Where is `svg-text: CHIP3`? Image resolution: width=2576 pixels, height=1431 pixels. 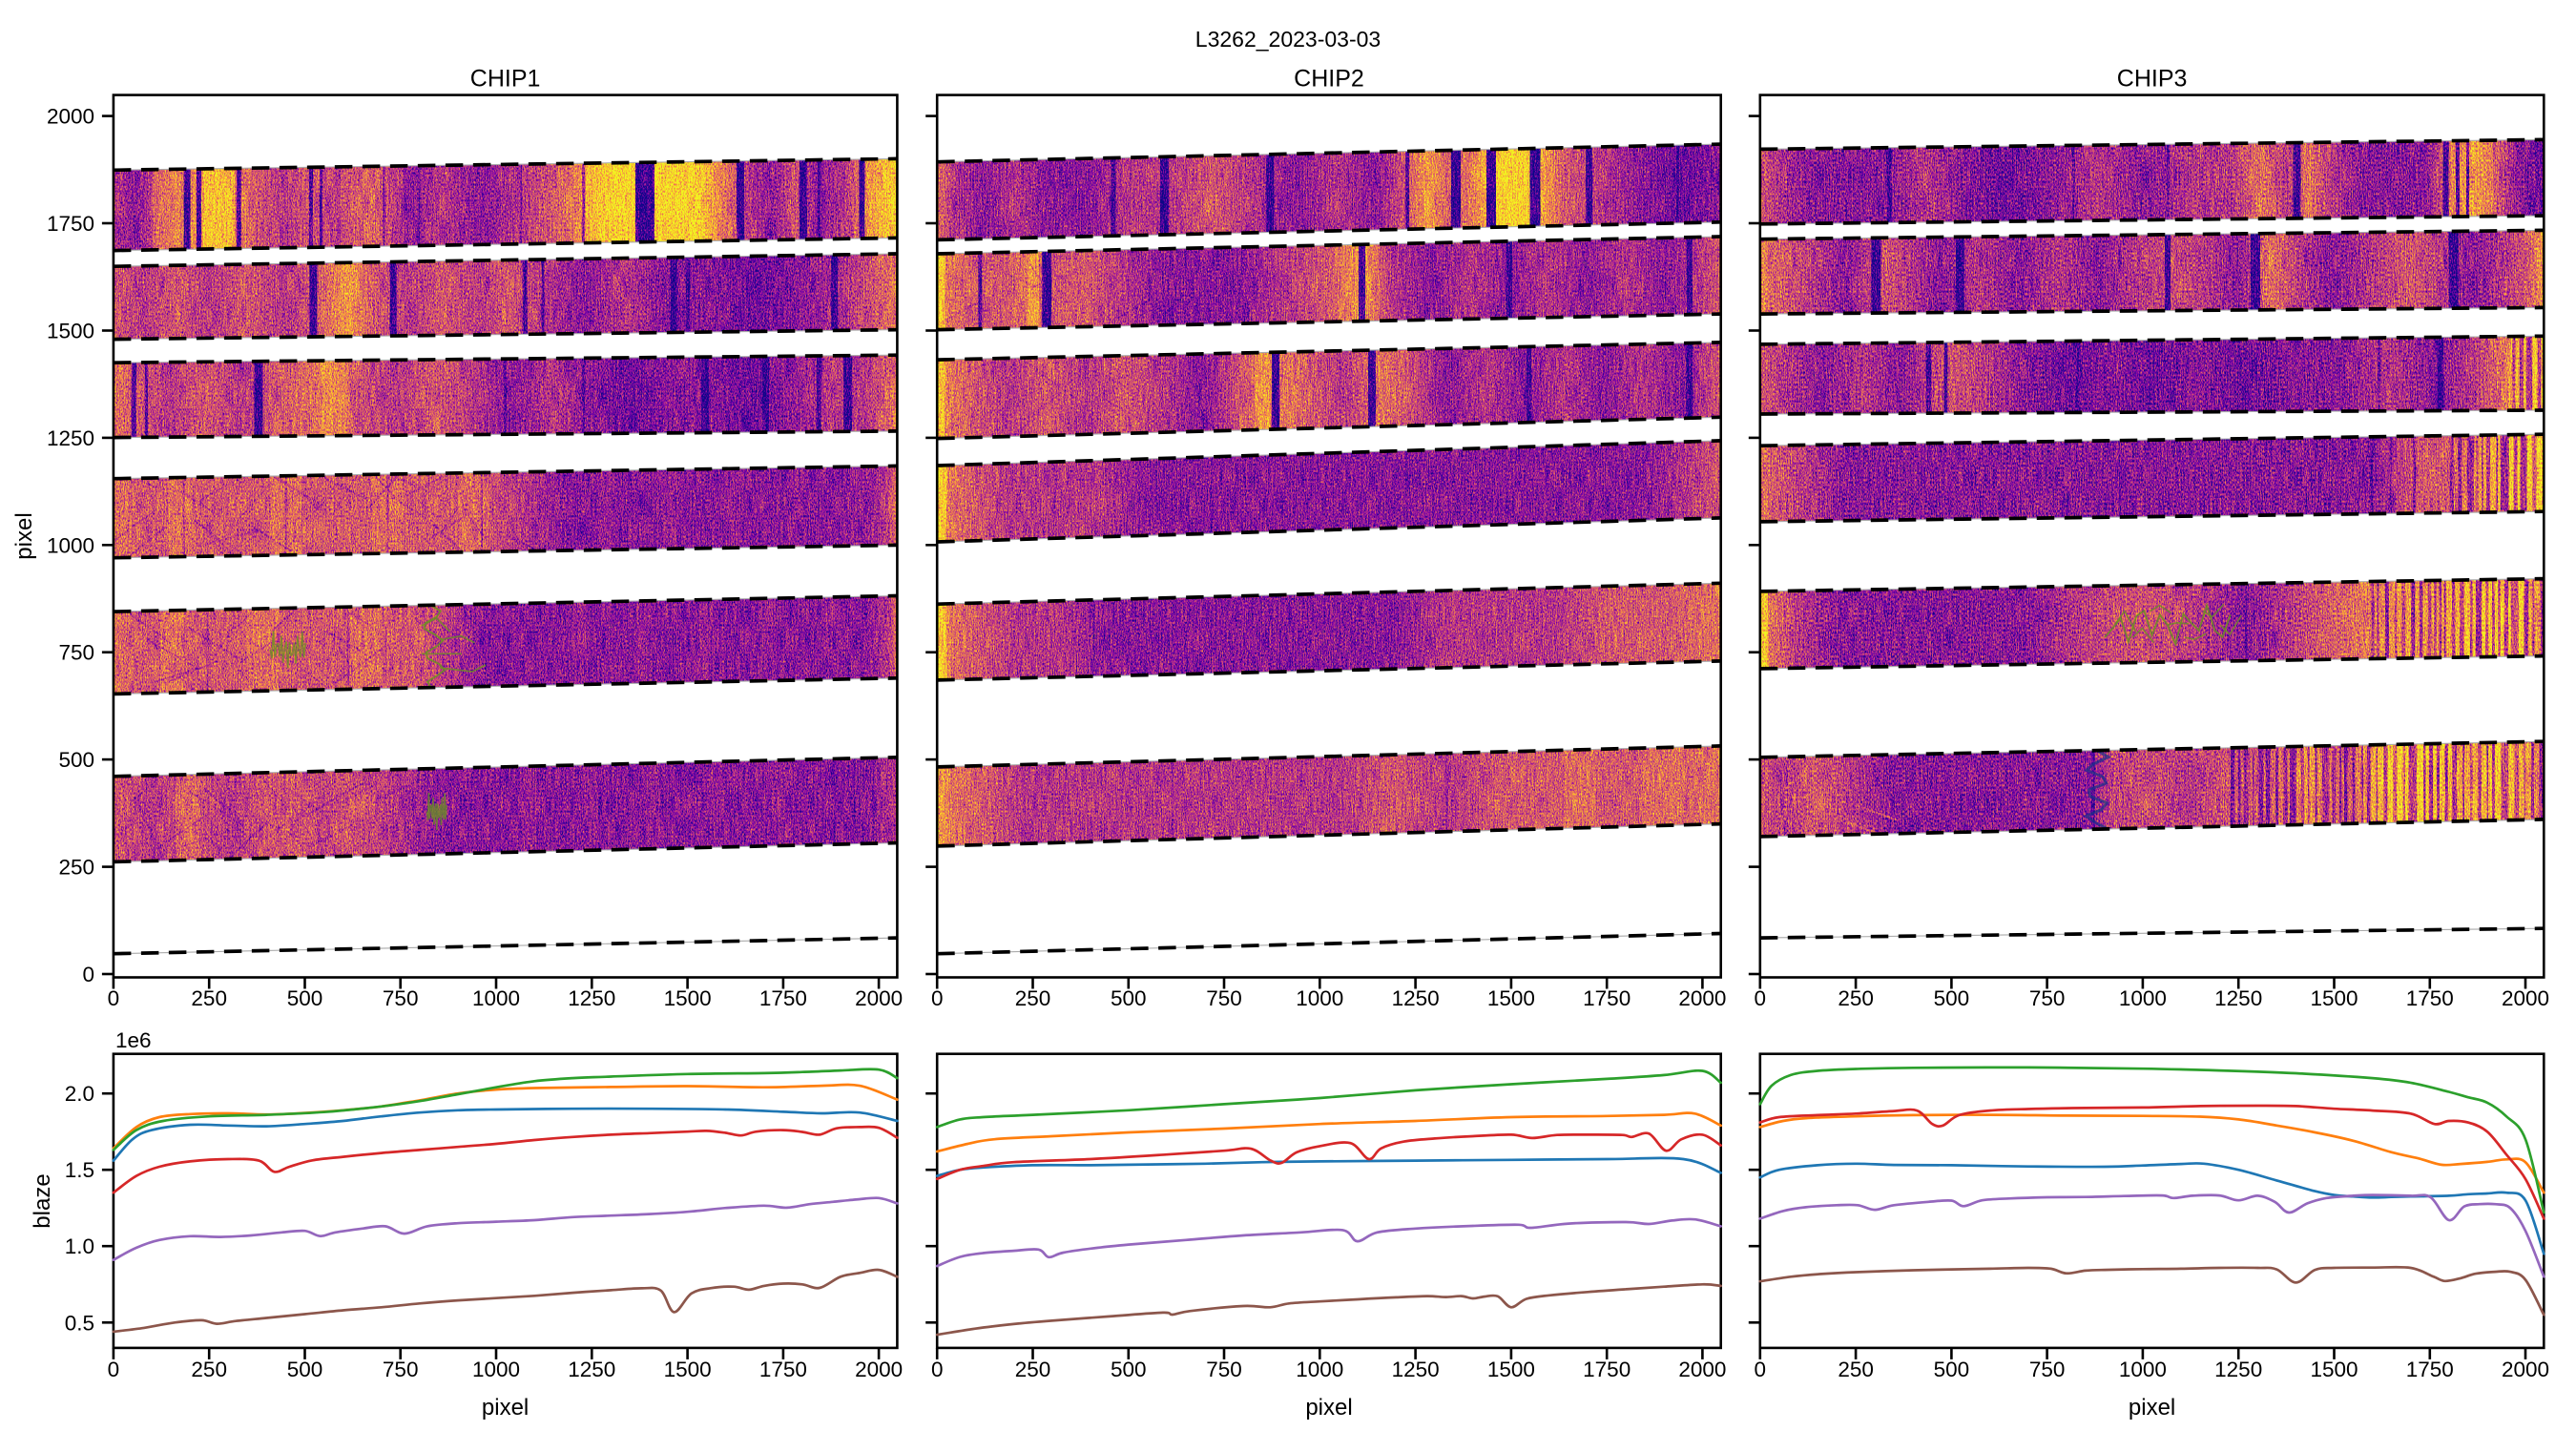 svg-text: CHIP3 is located at coordinates (2152, 79).